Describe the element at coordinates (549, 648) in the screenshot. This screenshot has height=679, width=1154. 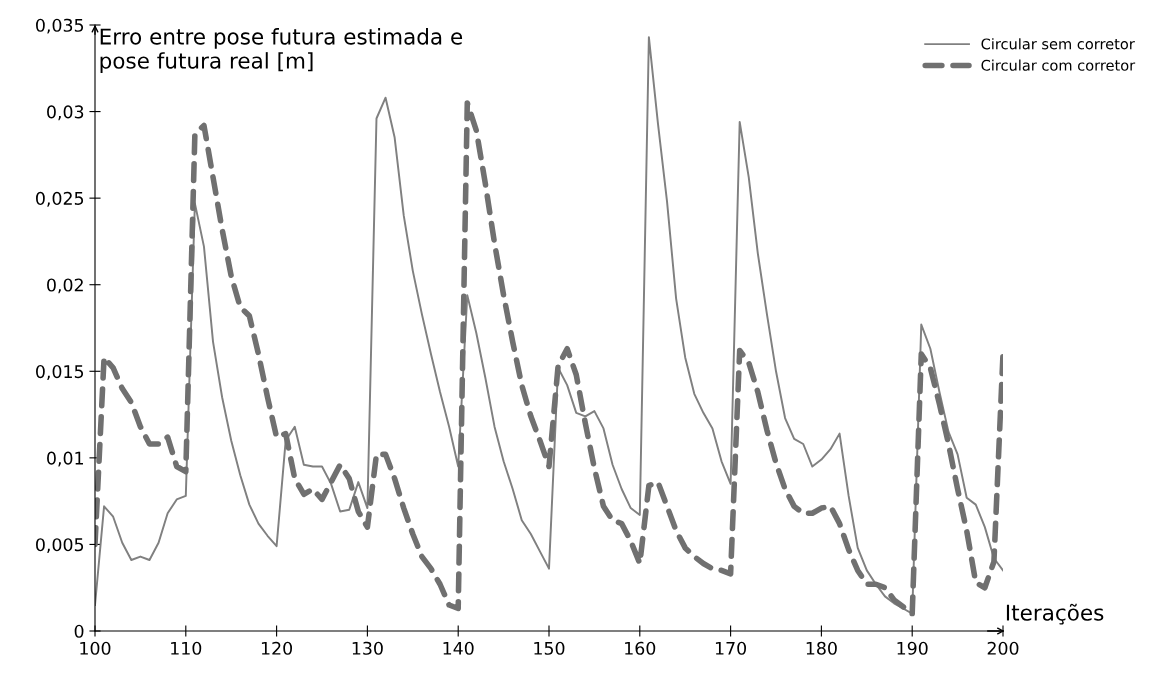
I see `x-tick-label: 150` at that location.